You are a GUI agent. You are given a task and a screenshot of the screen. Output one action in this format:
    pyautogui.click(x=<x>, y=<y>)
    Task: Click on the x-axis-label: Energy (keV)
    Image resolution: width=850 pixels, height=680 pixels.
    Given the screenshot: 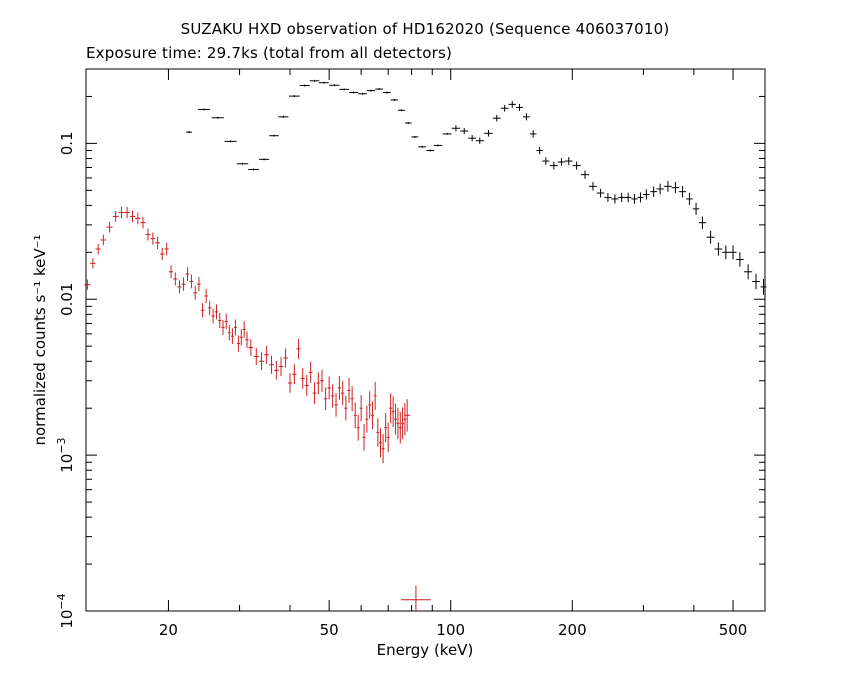 What is the action you would take?
    pyautogui.click(x=425, y=650)
    